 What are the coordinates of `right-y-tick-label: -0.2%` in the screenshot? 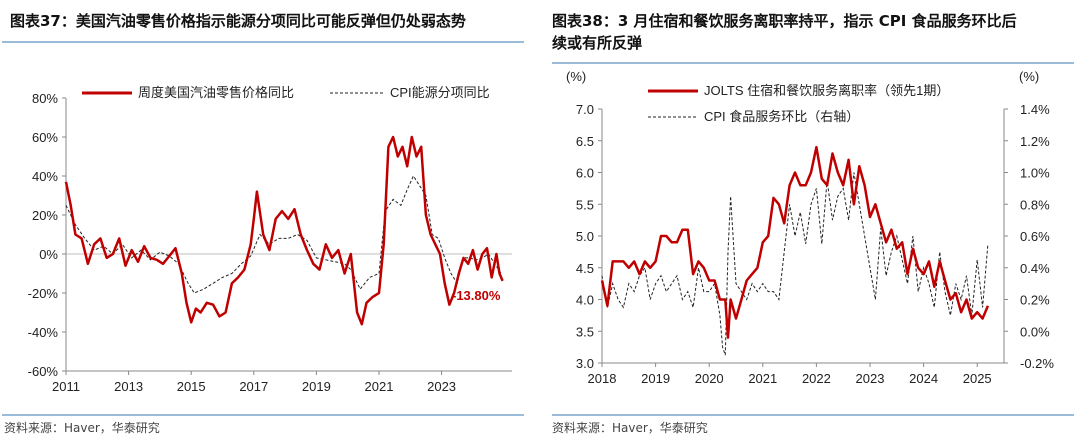 It's located at (1037, 363).